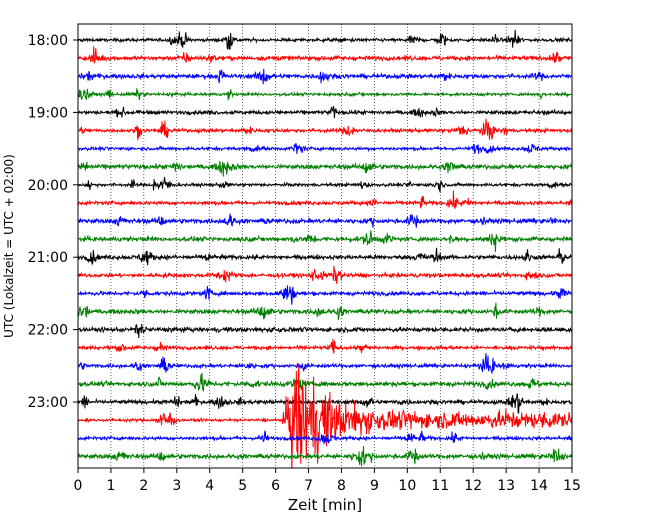 The width and height of the screenshot is (650, 520). I want to click on y-axis-ticks: 18:00 19:00 20:00 21:00 22:00 23:00, so click(53, 222).